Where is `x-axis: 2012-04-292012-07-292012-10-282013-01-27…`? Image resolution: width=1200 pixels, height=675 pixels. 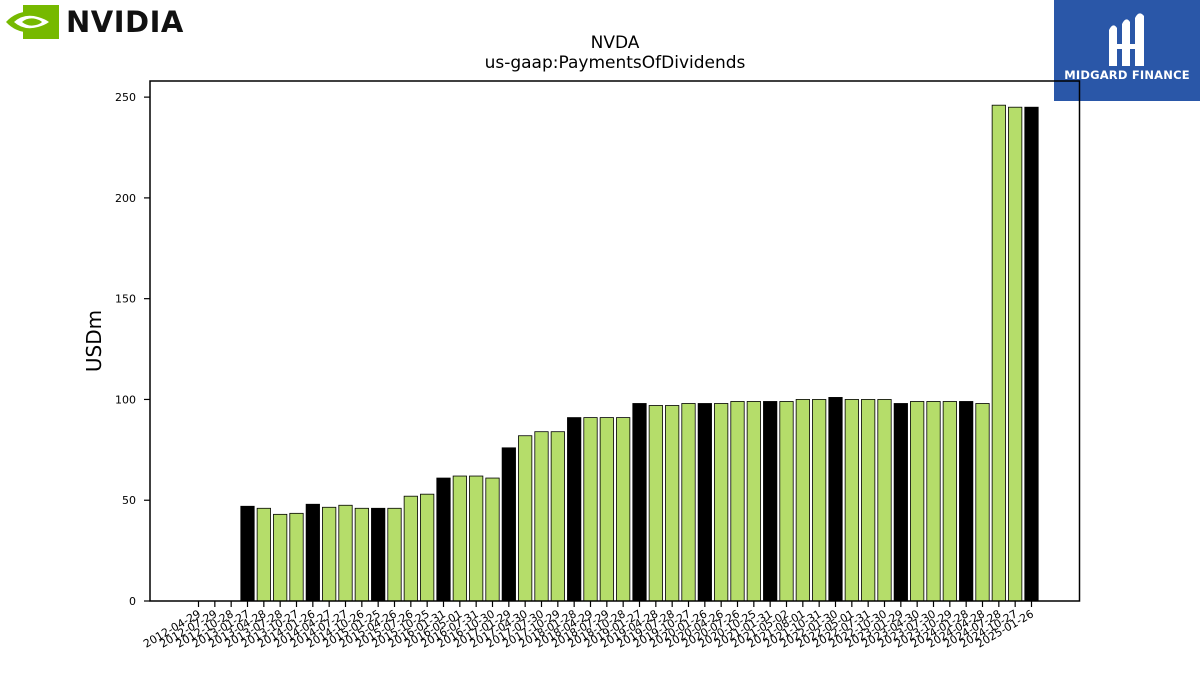
x-axis: 2012-04-292012-07-292012-10-282013-01-27… is located at coordinates (588, 626).